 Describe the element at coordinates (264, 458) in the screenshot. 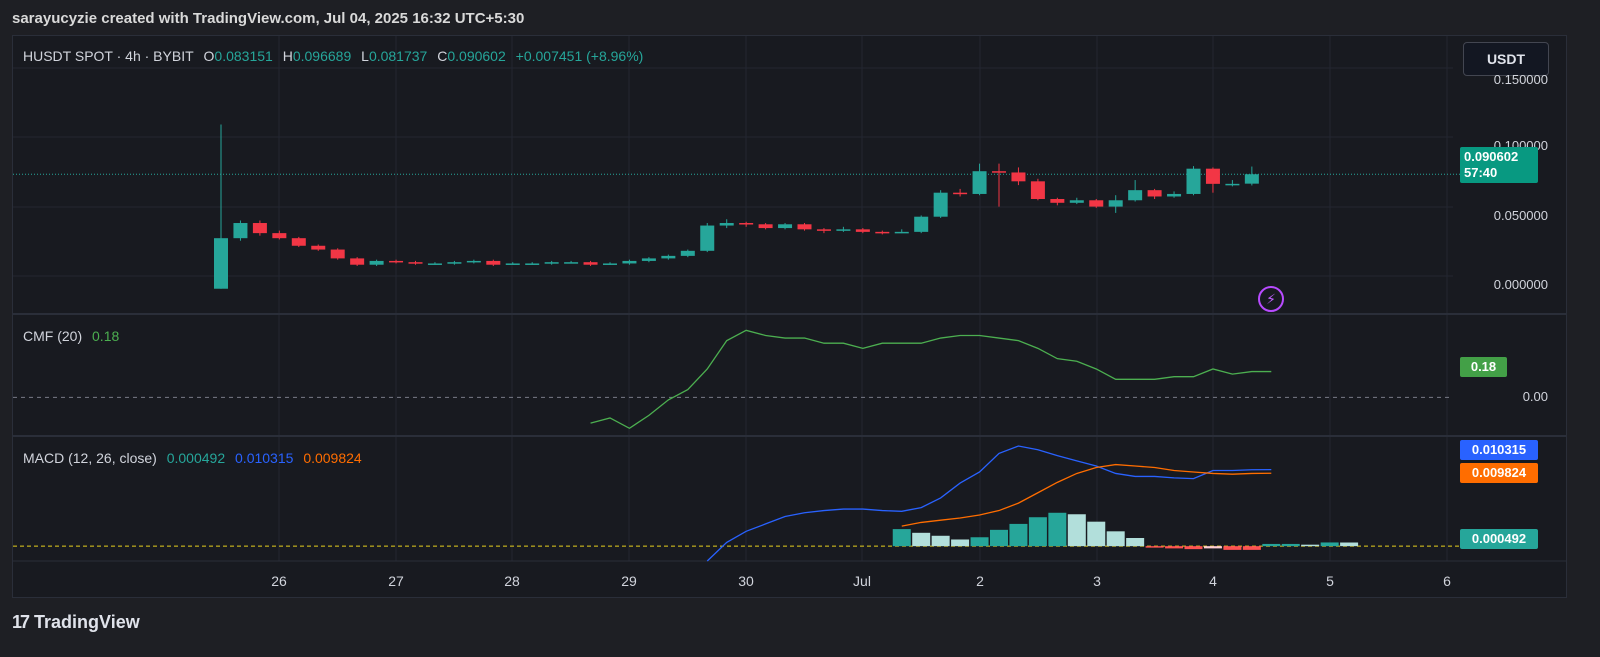

I see `macd-line-value: 0.010315` at that location.